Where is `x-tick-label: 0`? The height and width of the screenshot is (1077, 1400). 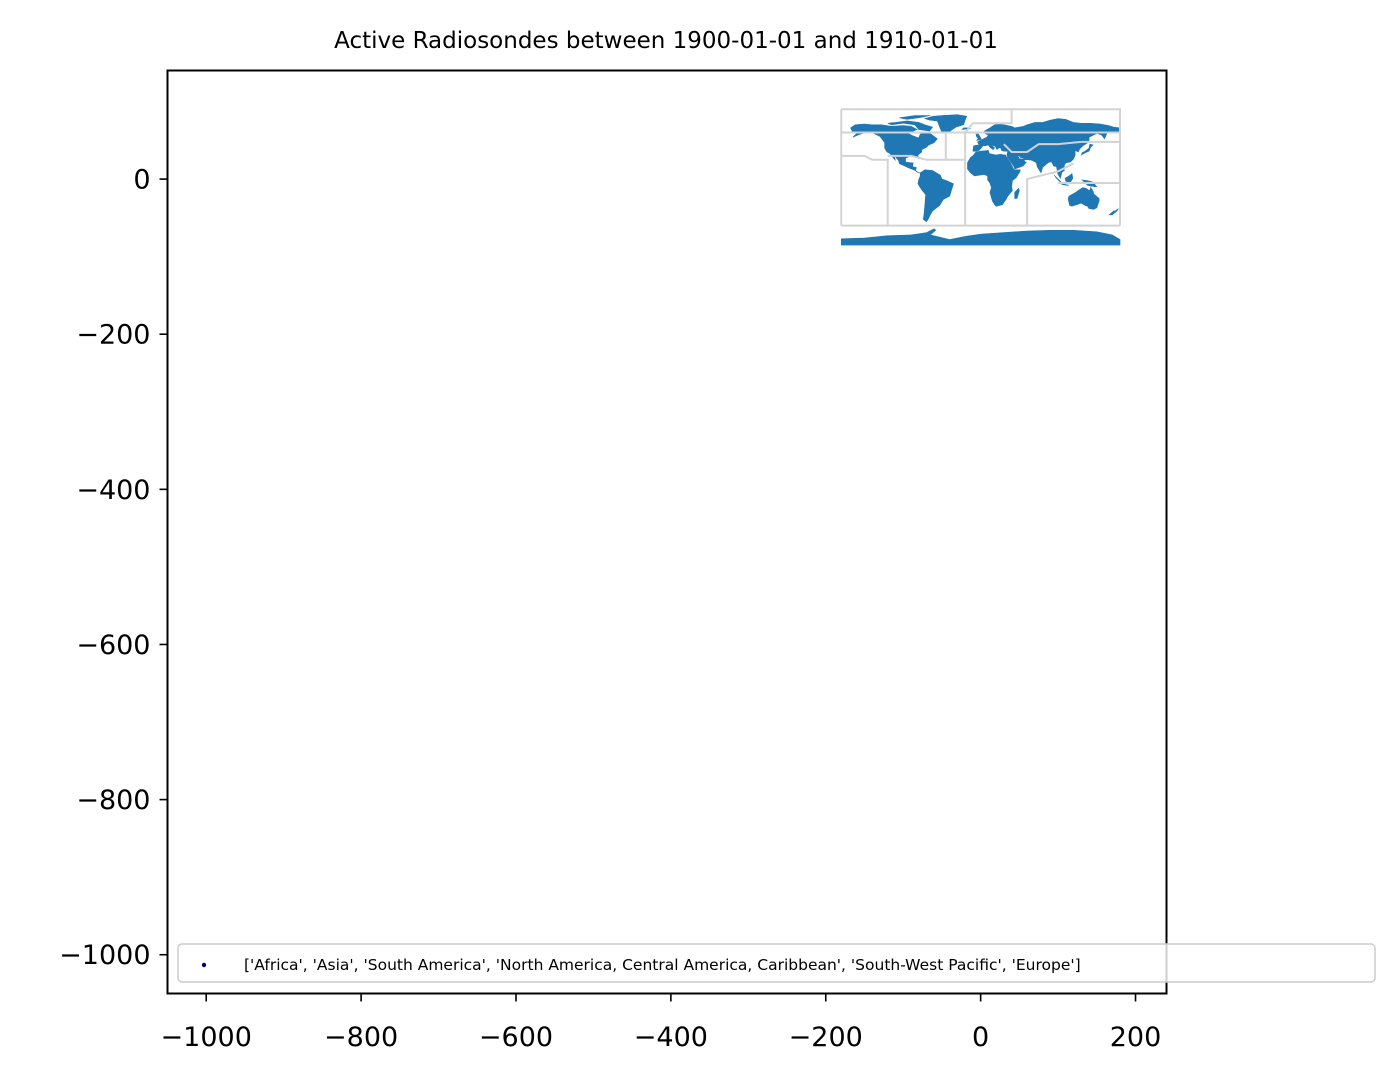 x-tick-label: 0 is located at coordinates (980, 1037).